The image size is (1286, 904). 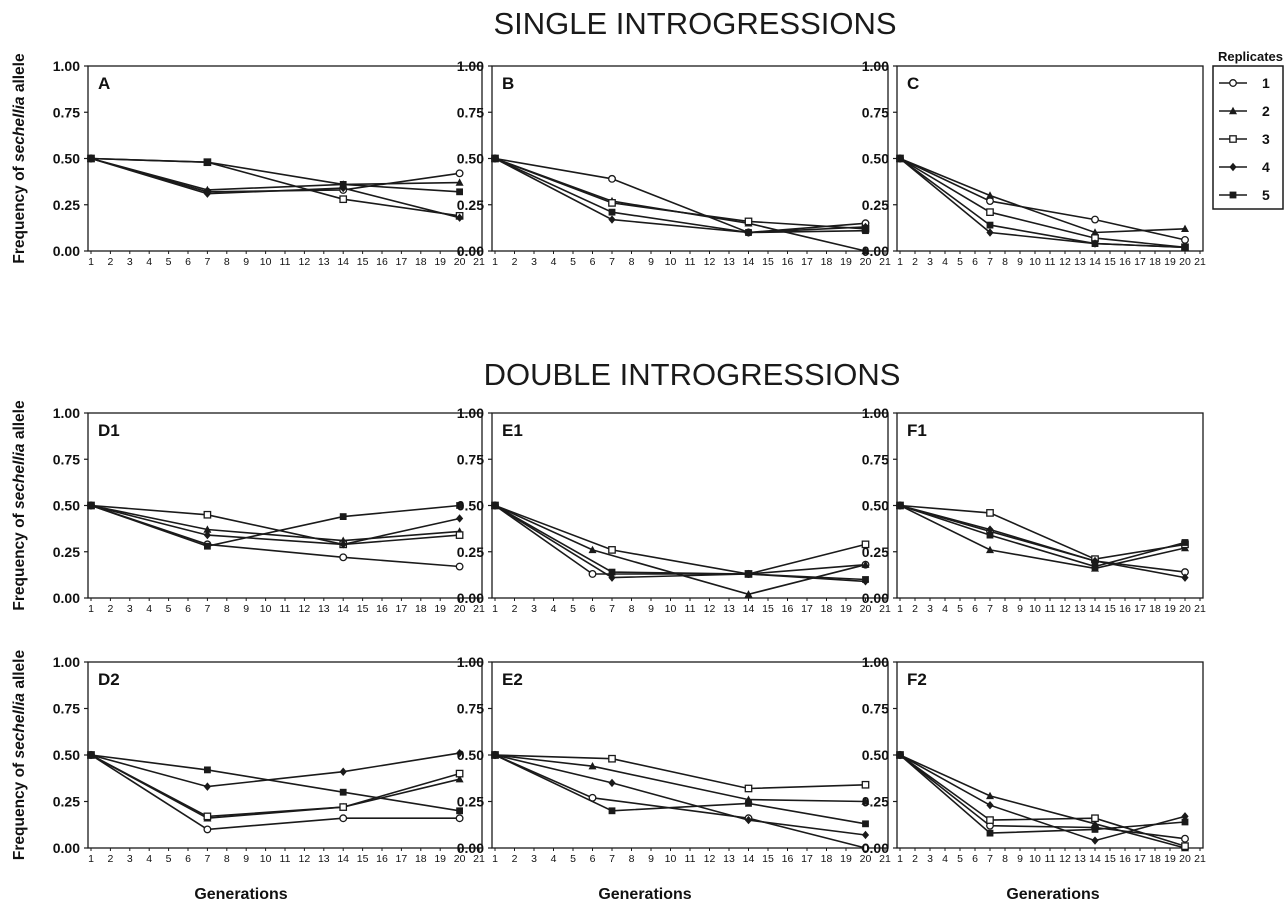 What do you see at coordinates (1266, 111) in the screenshot?
I see `legend-label-2: 2` at bounding box center [1266, 111].